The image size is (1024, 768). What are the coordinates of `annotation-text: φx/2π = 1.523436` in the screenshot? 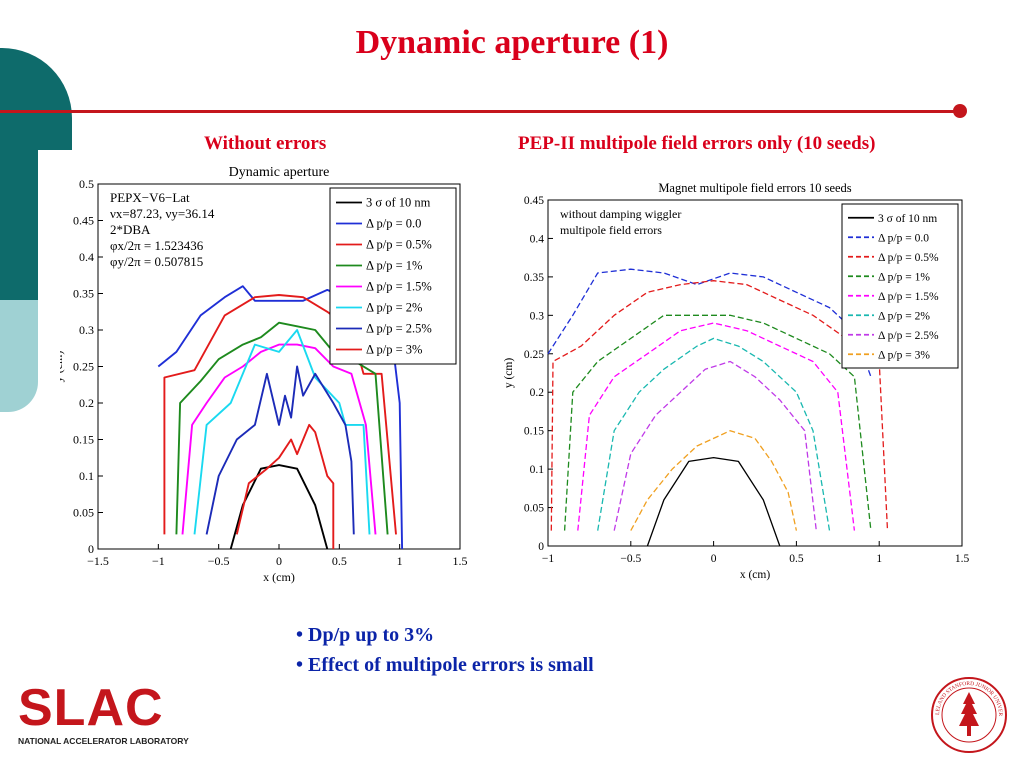 It's located at (157, 245).